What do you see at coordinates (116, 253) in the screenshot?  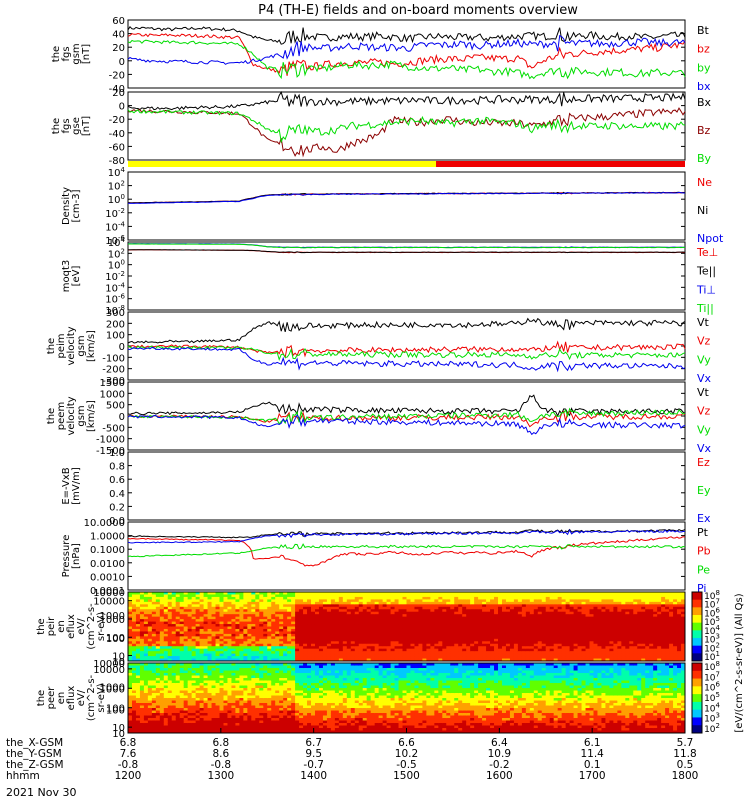 I see `y-tick-label: 102` at bounding box center [116, 253].